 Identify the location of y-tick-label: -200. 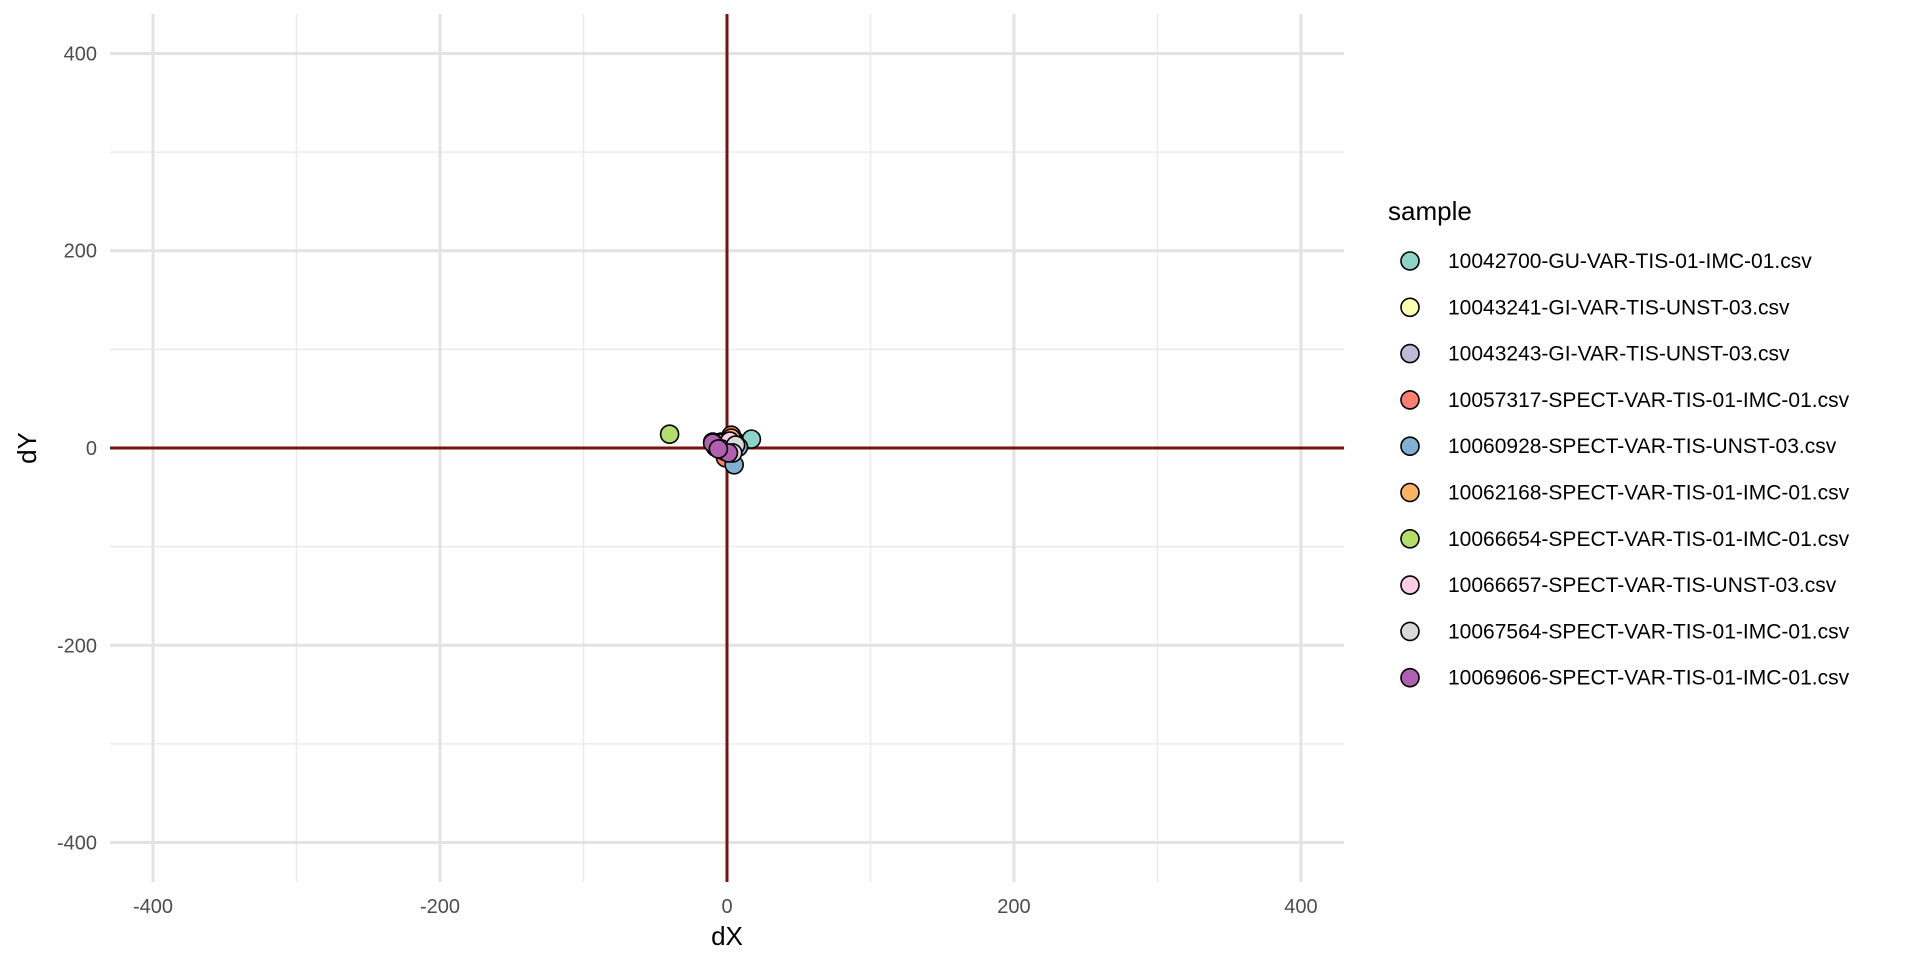
(77, 646).